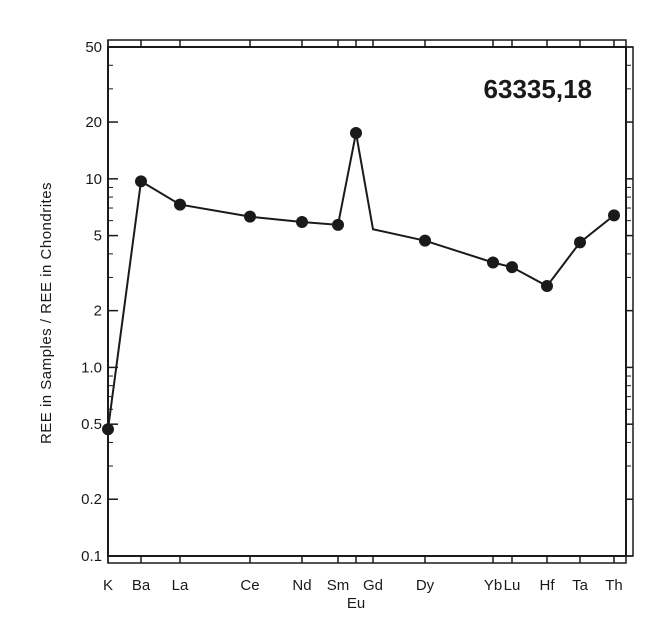 Image resolution: width=656 pixels, height=634 pixels. I want to click on x-tick-label: Ta, so click(580, 585).